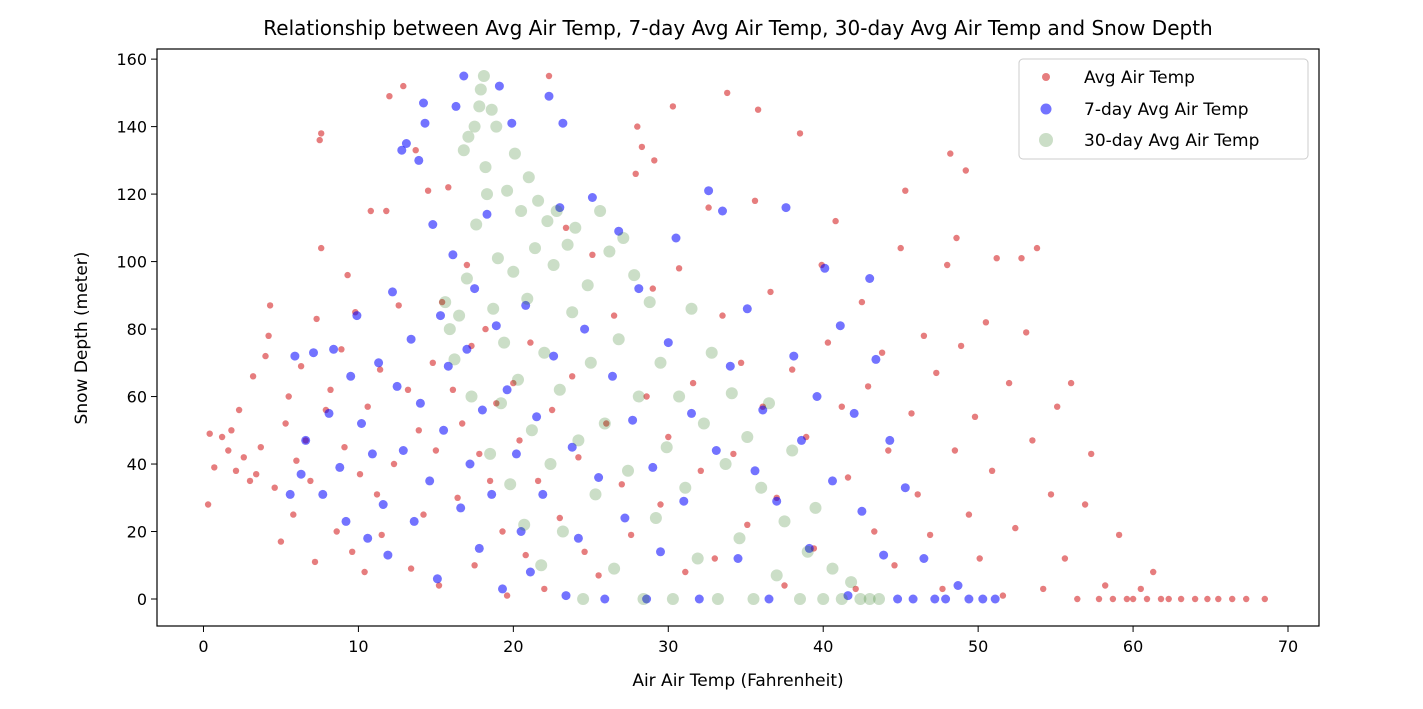  I want to click on y-tick-label: 80, so click(137, 329).